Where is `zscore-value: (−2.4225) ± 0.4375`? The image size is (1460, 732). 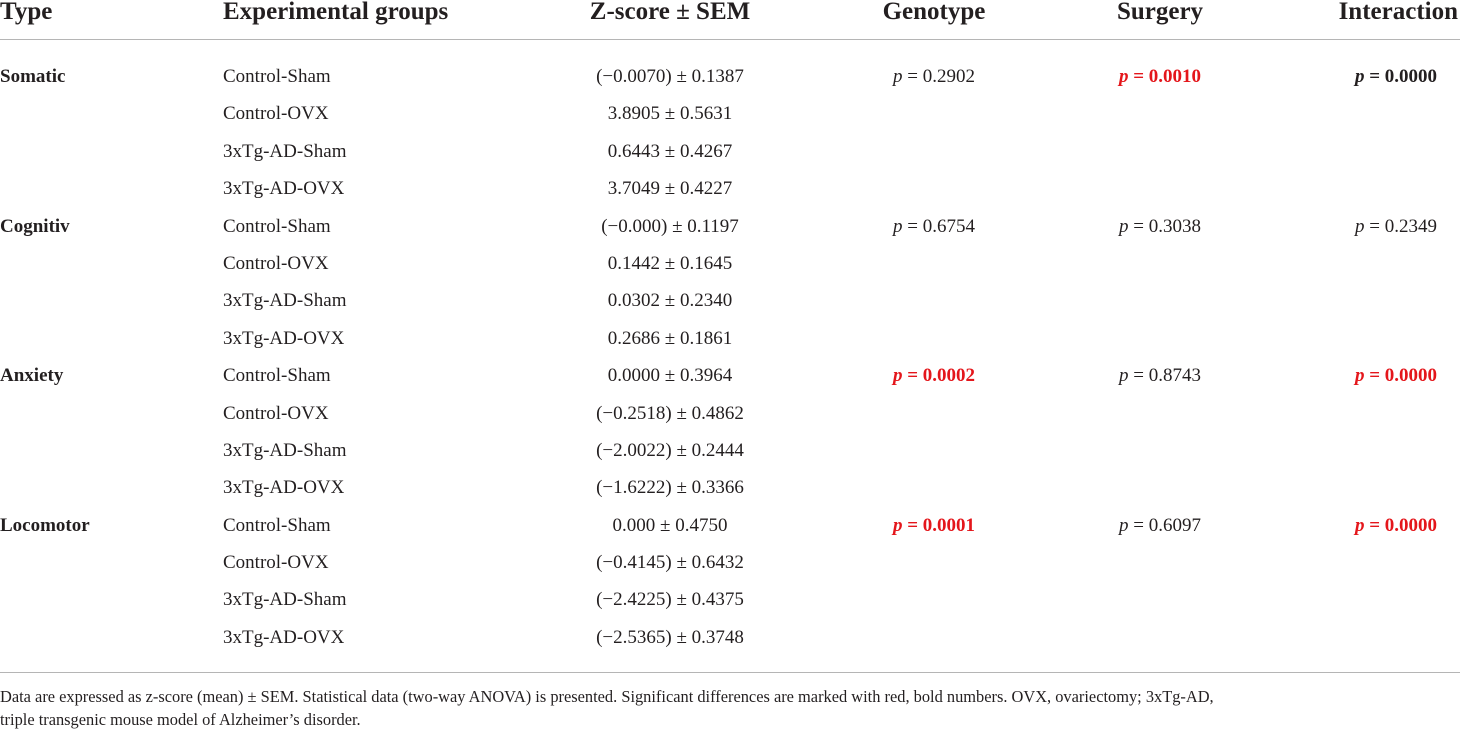 zscore-value: (−2.4225) ± 0.4375 is located at coordinates (670, 600).